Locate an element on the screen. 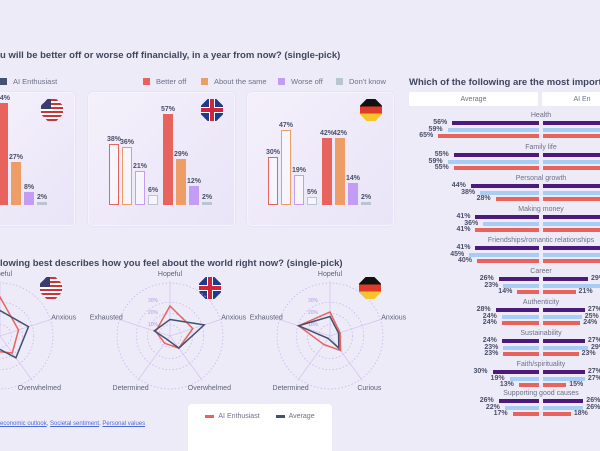 This screenshot has width=600, height=451. legend-worse-off: Worse off is located at coordinates (300, 81).